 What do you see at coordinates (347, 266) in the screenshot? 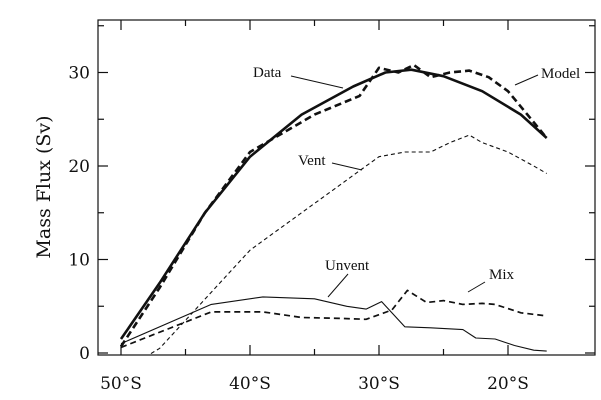
I see `annotation-label-unvent: Unvent` at bounding box center [347, 266].